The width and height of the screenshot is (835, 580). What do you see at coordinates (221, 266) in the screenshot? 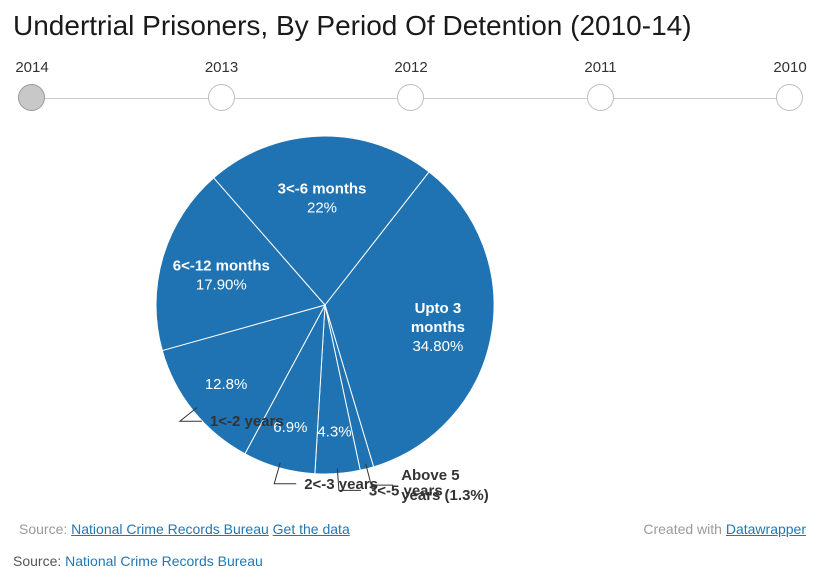
I see `slice-label: 6<-12 months` at bounding box center [221, 266].